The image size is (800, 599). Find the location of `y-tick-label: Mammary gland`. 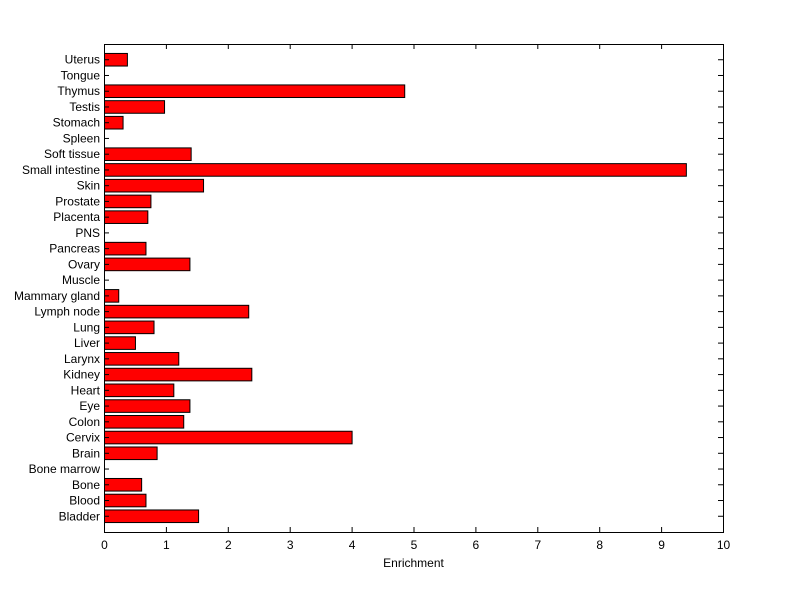

y-tick-label: Mammary gland is located at coordinates (57, 296).